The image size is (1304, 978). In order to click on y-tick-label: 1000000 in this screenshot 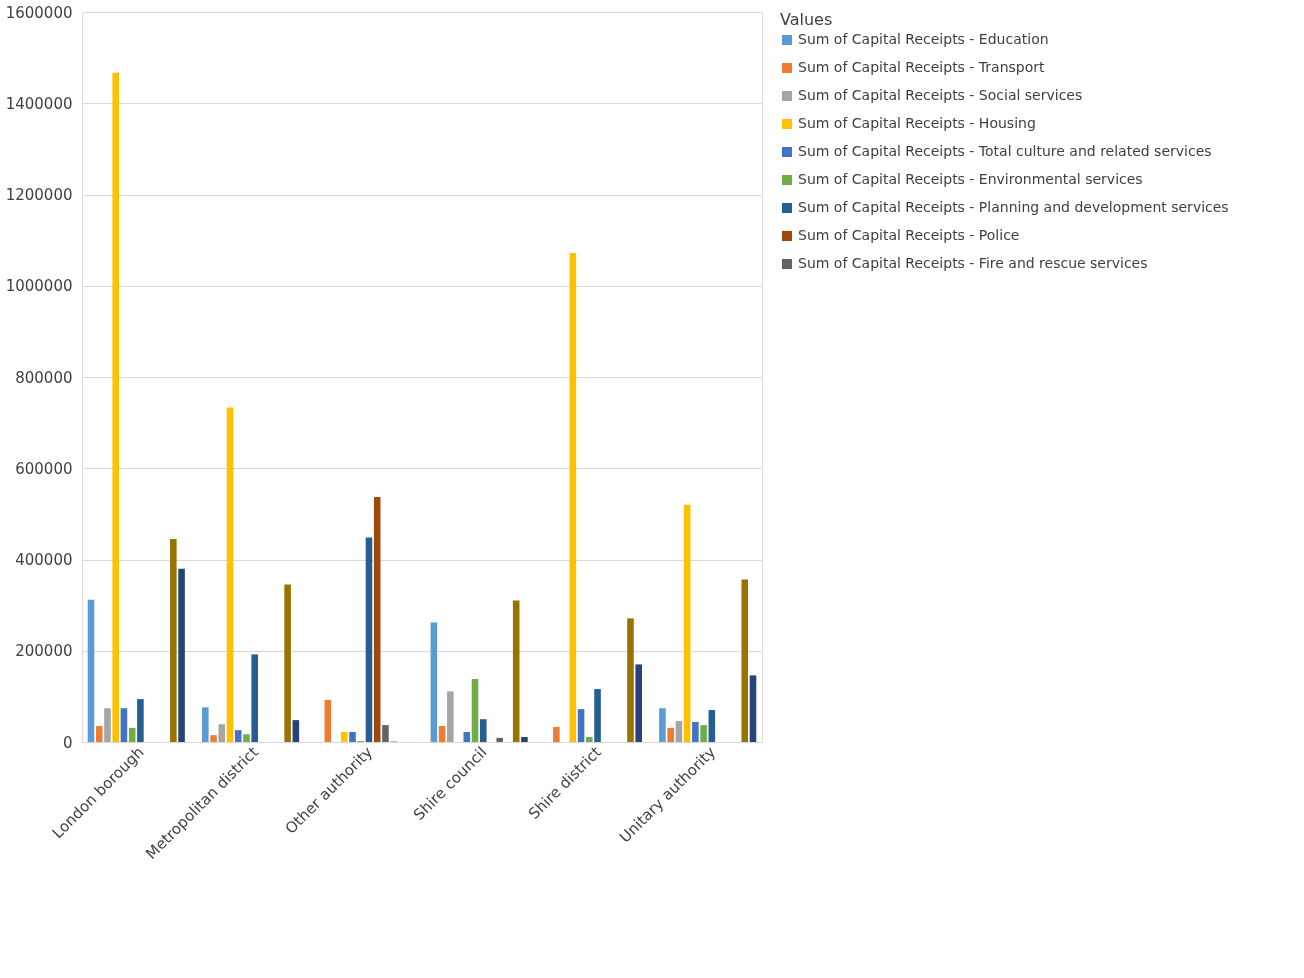, I will do `click(39, 286)`.